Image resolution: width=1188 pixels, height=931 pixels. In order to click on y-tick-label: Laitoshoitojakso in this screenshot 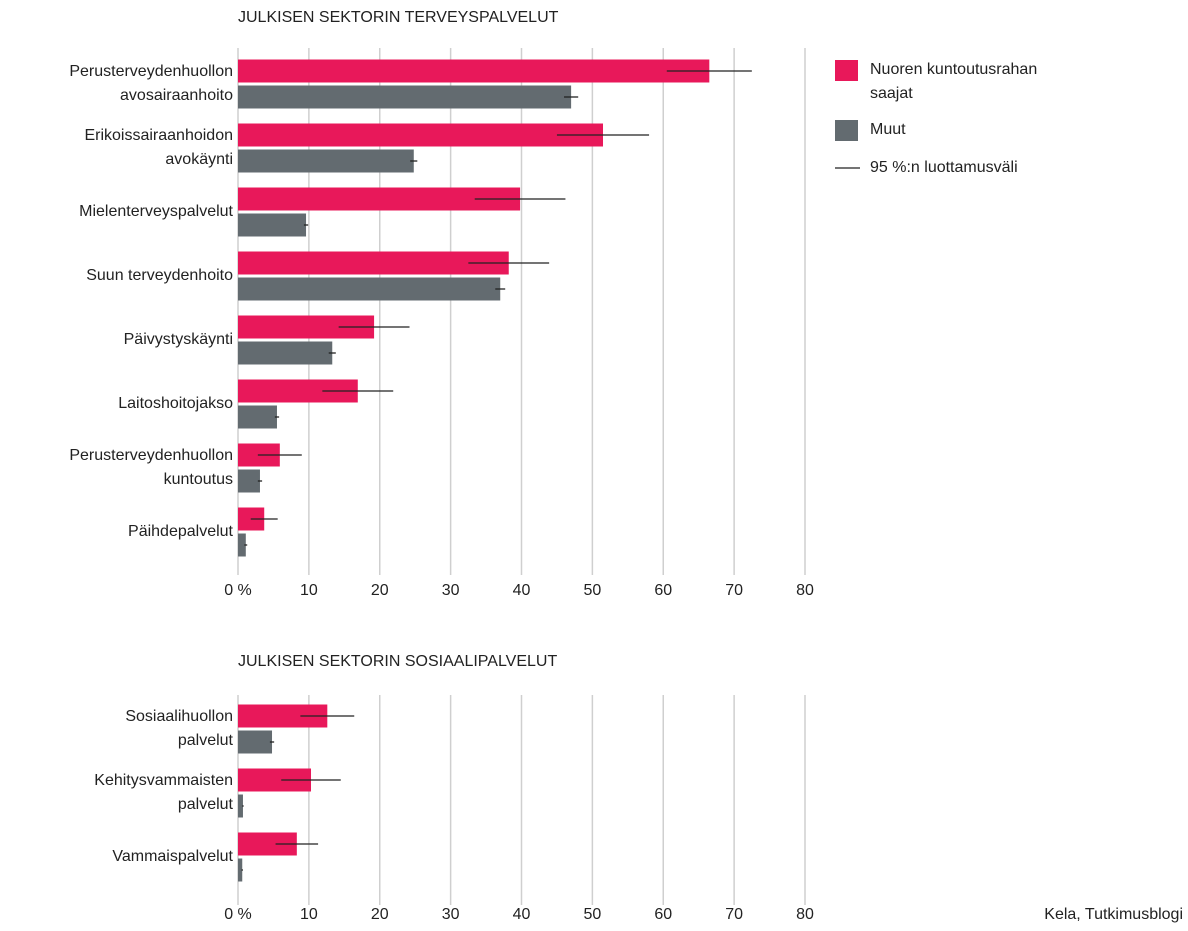, I will do `click(175, 403)`.